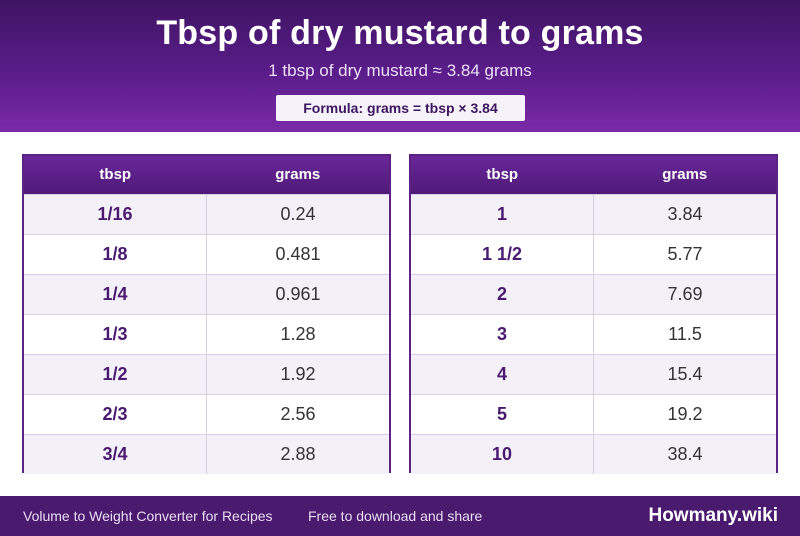  I want to click on grams-cell: 5.77, so click(685, 254).